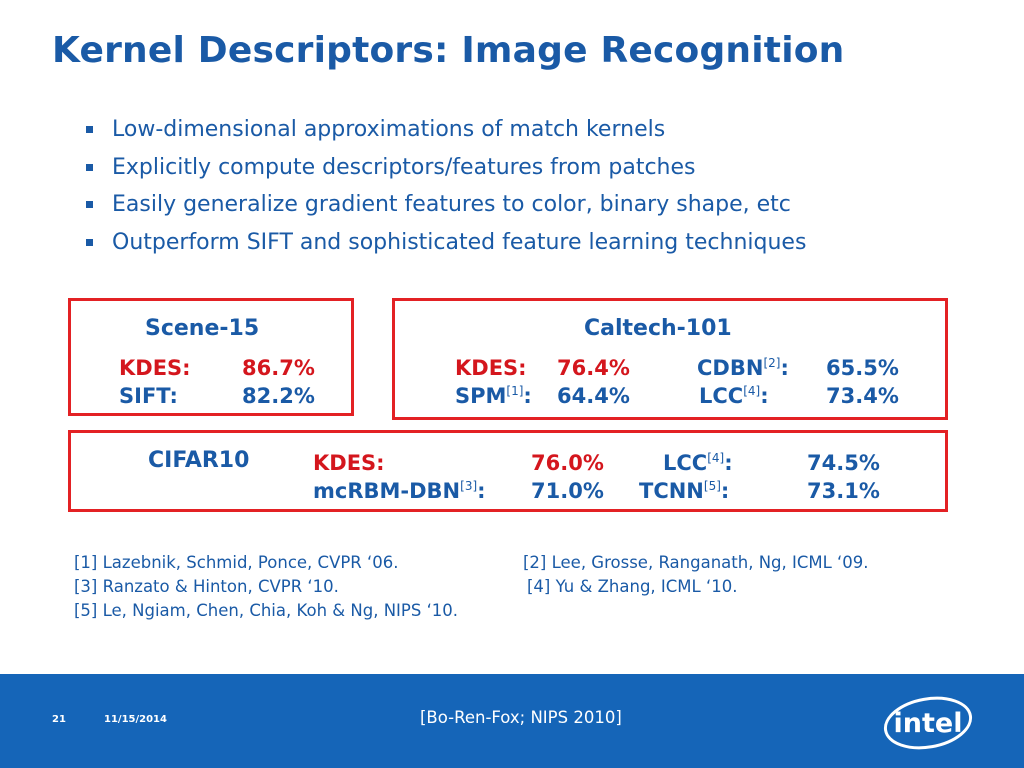 The width and height of the screenshot is (1024, 768). I want to click on cifar10-results-box, so click(508, 471).